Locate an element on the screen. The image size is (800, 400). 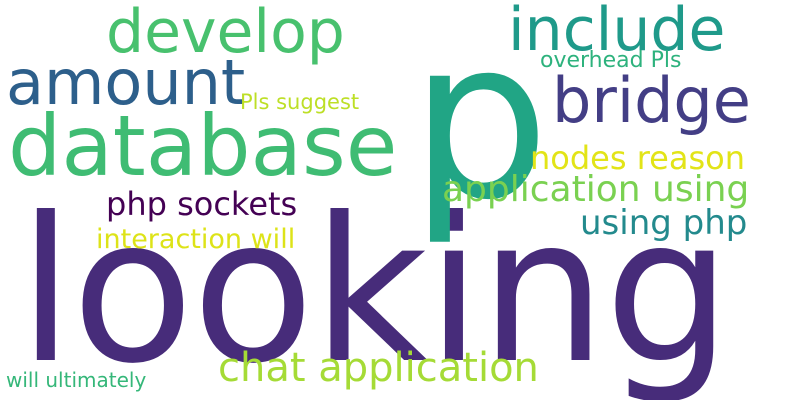
word-database: database is located at coordinates (203, 146).